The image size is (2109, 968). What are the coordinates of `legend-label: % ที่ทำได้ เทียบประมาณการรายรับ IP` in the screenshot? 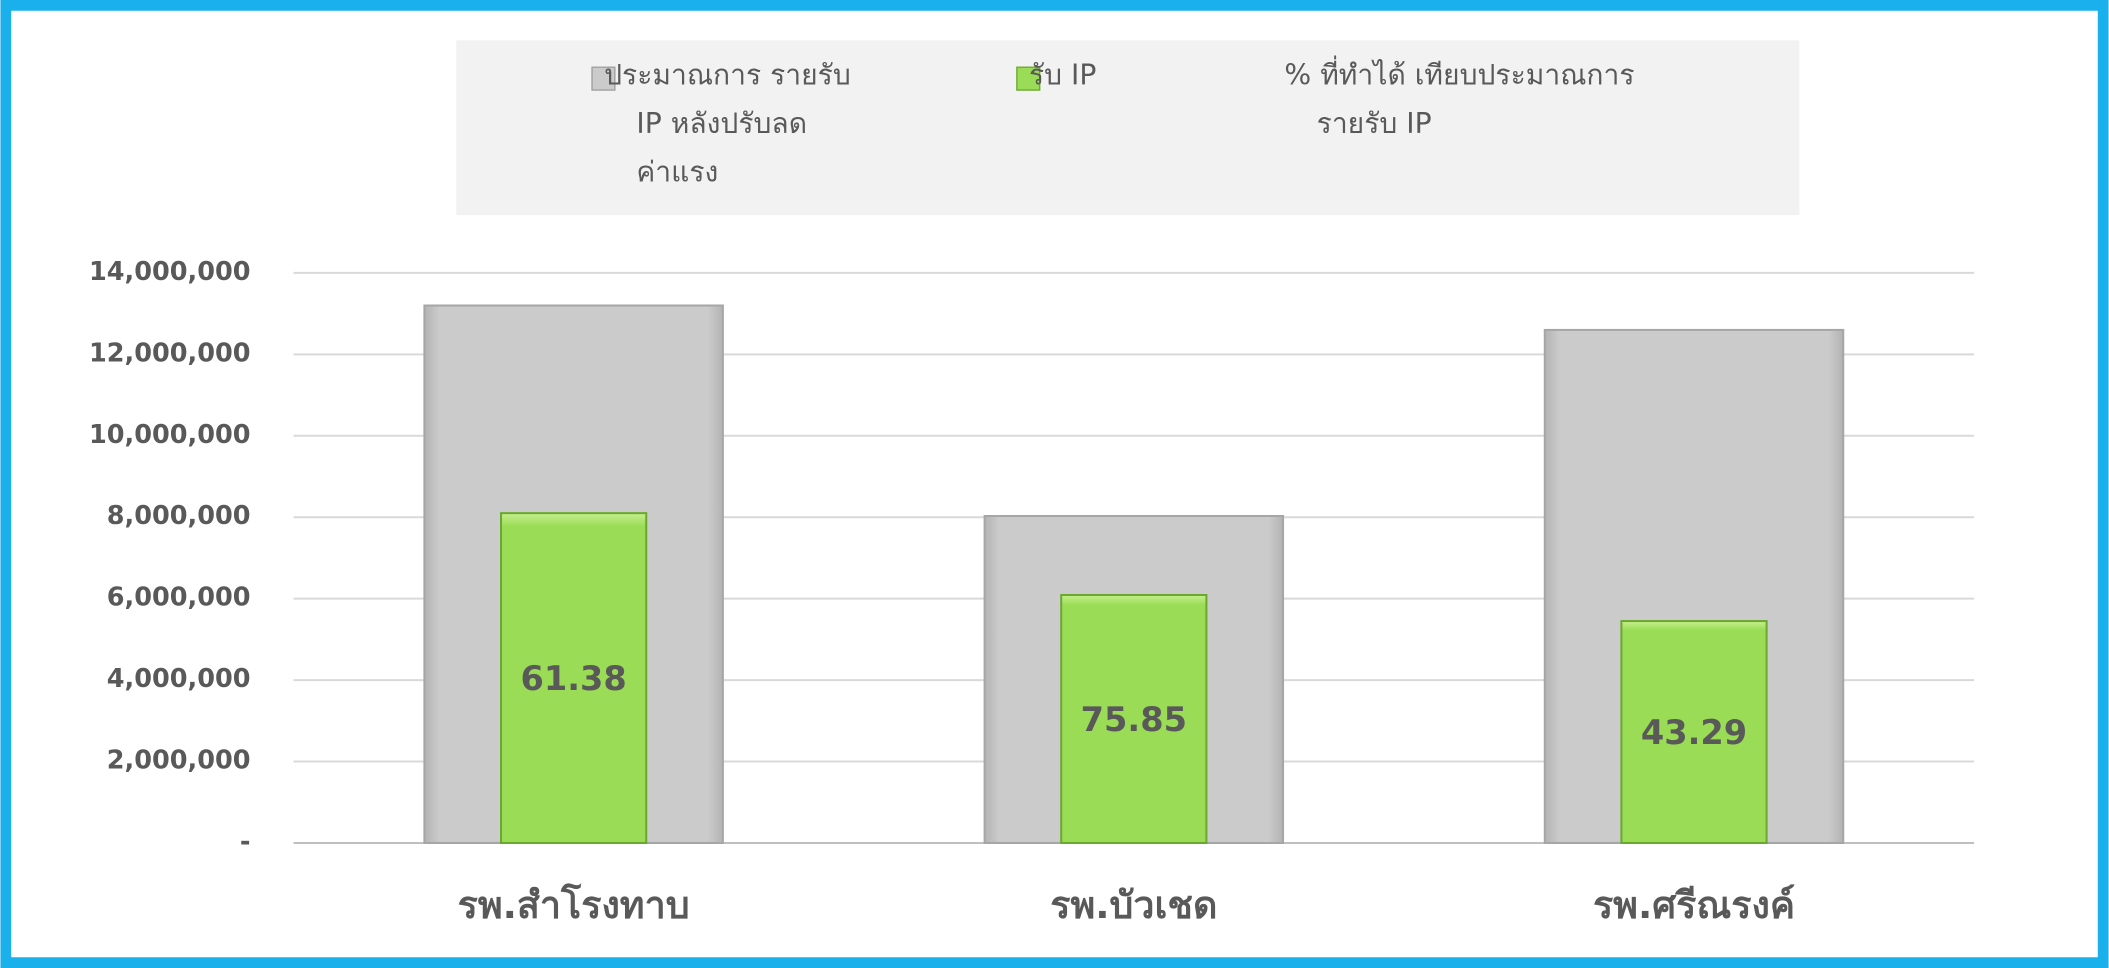 It's located at (1459, 99).